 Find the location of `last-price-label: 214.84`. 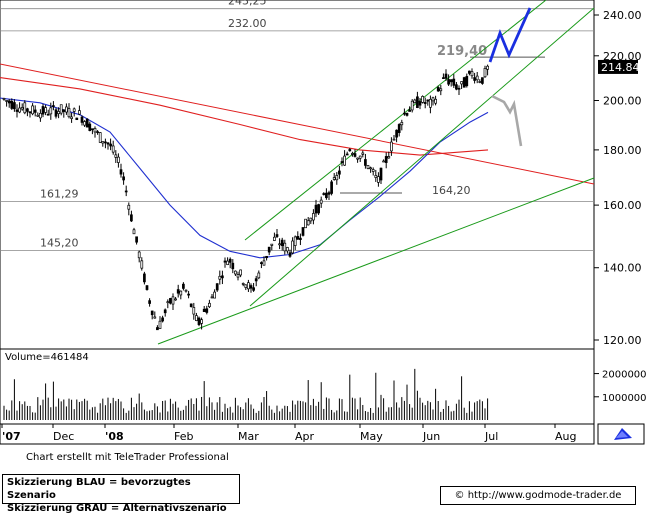

last-price-label: 214.84 is located at coordinates (620, 67).